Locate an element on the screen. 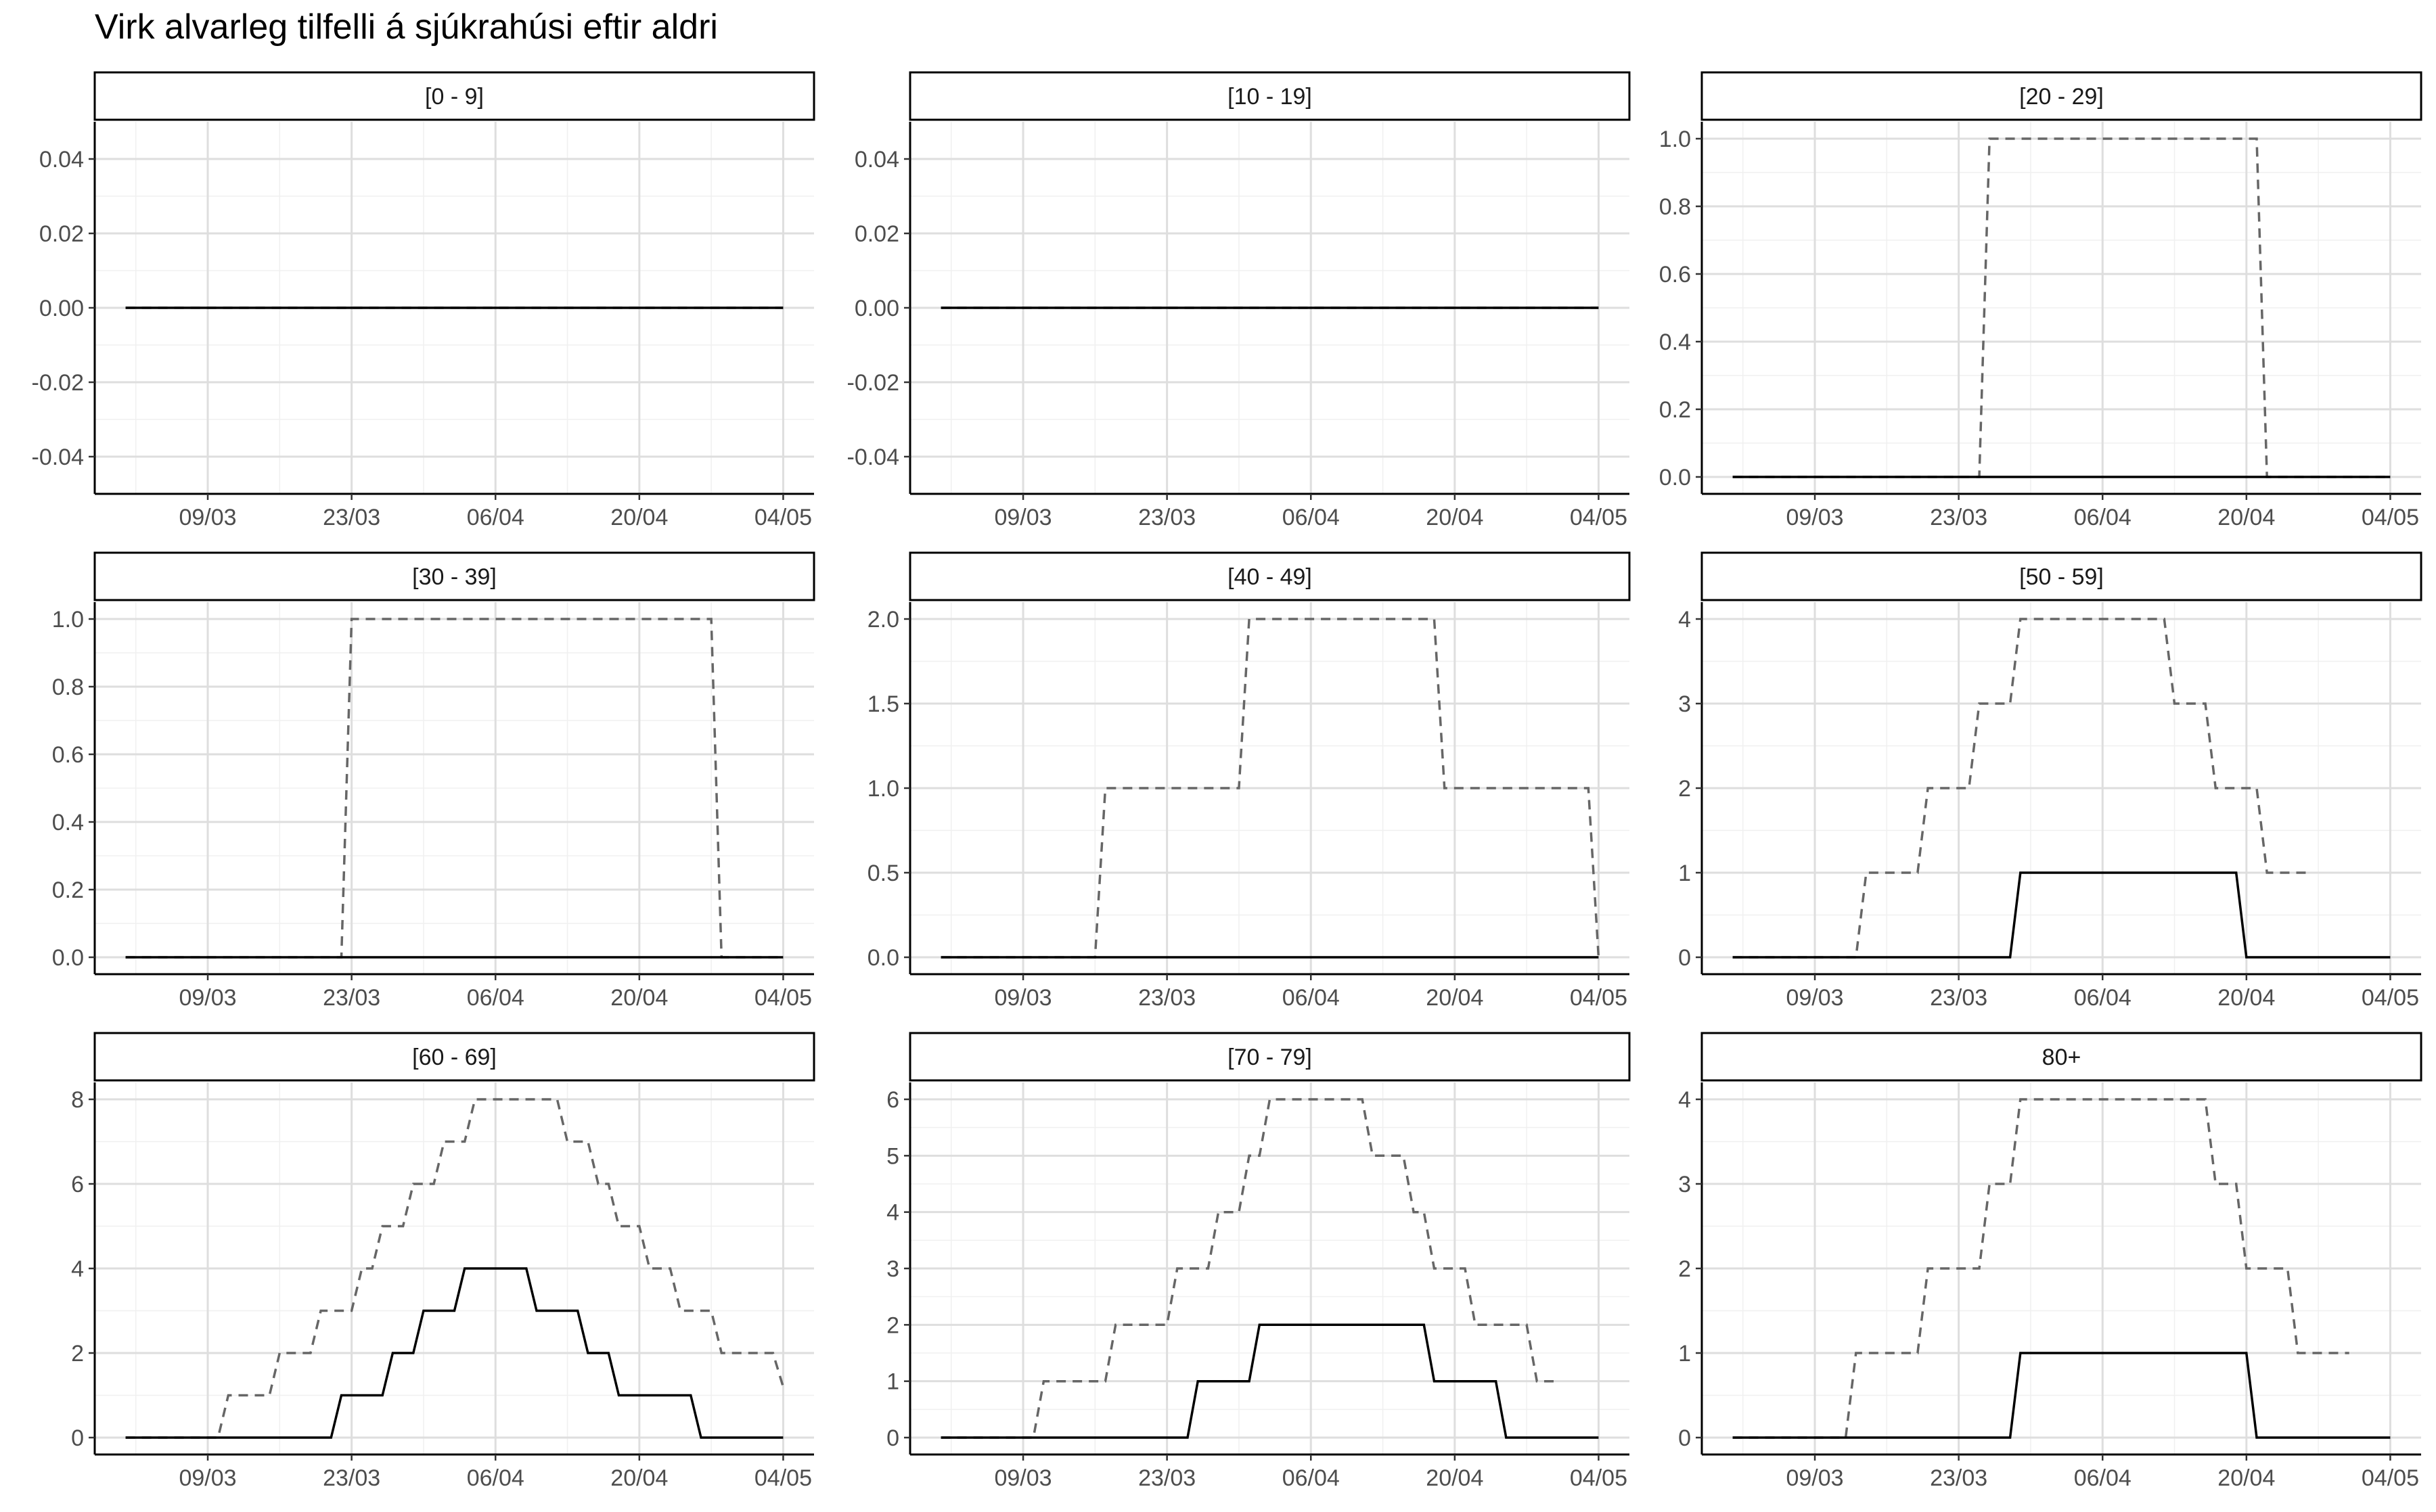  facet-label: [60 - 69] is located at coordinates (454, 1057).